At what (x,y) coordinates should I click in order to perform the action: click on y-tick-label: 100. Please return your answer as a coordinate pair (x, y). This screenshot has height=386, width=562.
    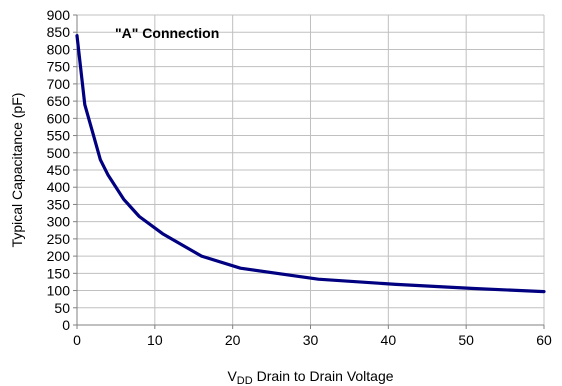
    Looking at the image, I should click on (59, 291).